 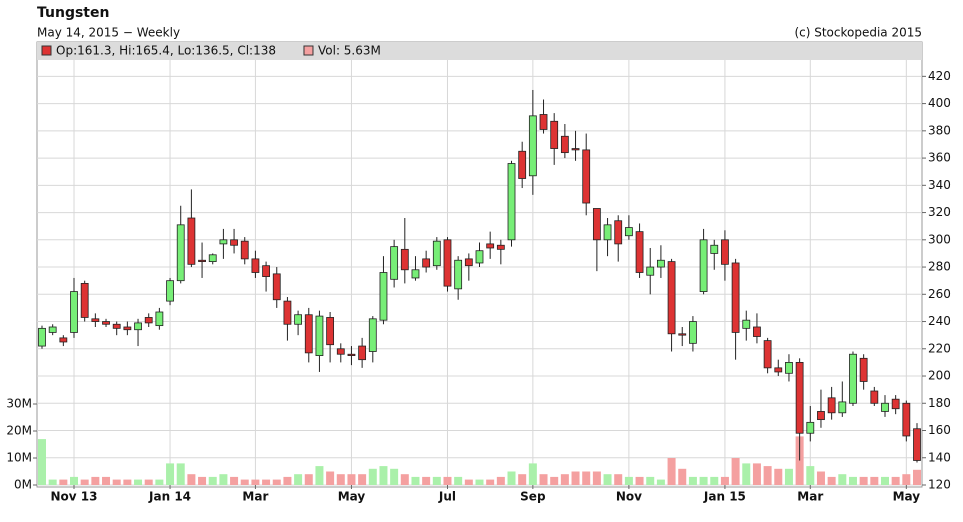 What do you see at coordinates (939, 212) in the screenshot?
I see `y-tick-label: 320` at bounding box center [939, 212].